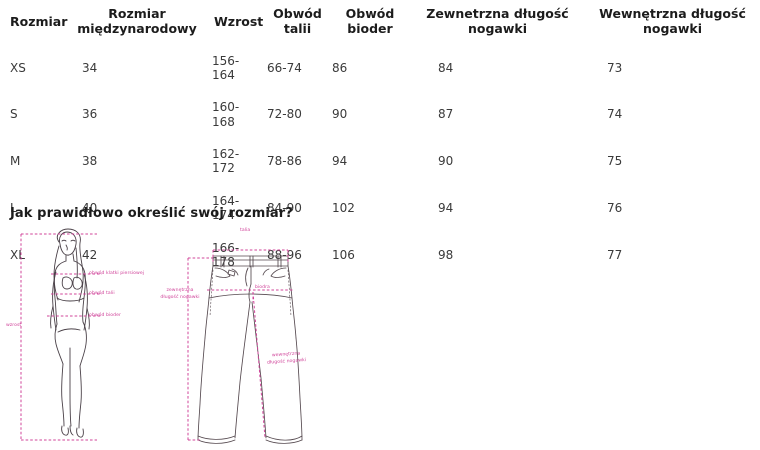 This screenshot has height=450, width=760. What do you see at coordinates (240, 345) in the screenshot?
I see `jeans-measurement-guides` at bounding box center [240, 345].